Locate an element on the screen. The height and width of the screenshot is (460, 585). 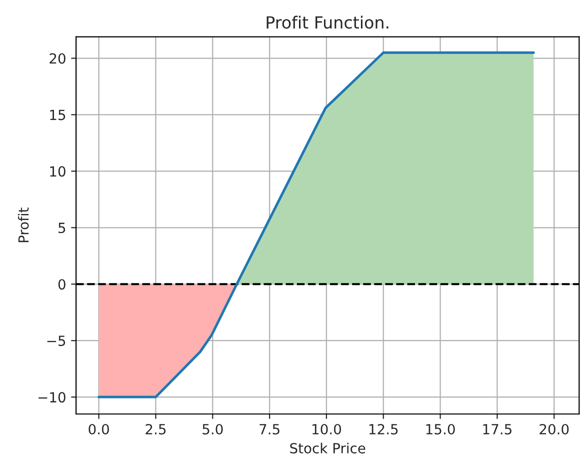
y-tick-label: 10 is located at coordinates (58, 171).